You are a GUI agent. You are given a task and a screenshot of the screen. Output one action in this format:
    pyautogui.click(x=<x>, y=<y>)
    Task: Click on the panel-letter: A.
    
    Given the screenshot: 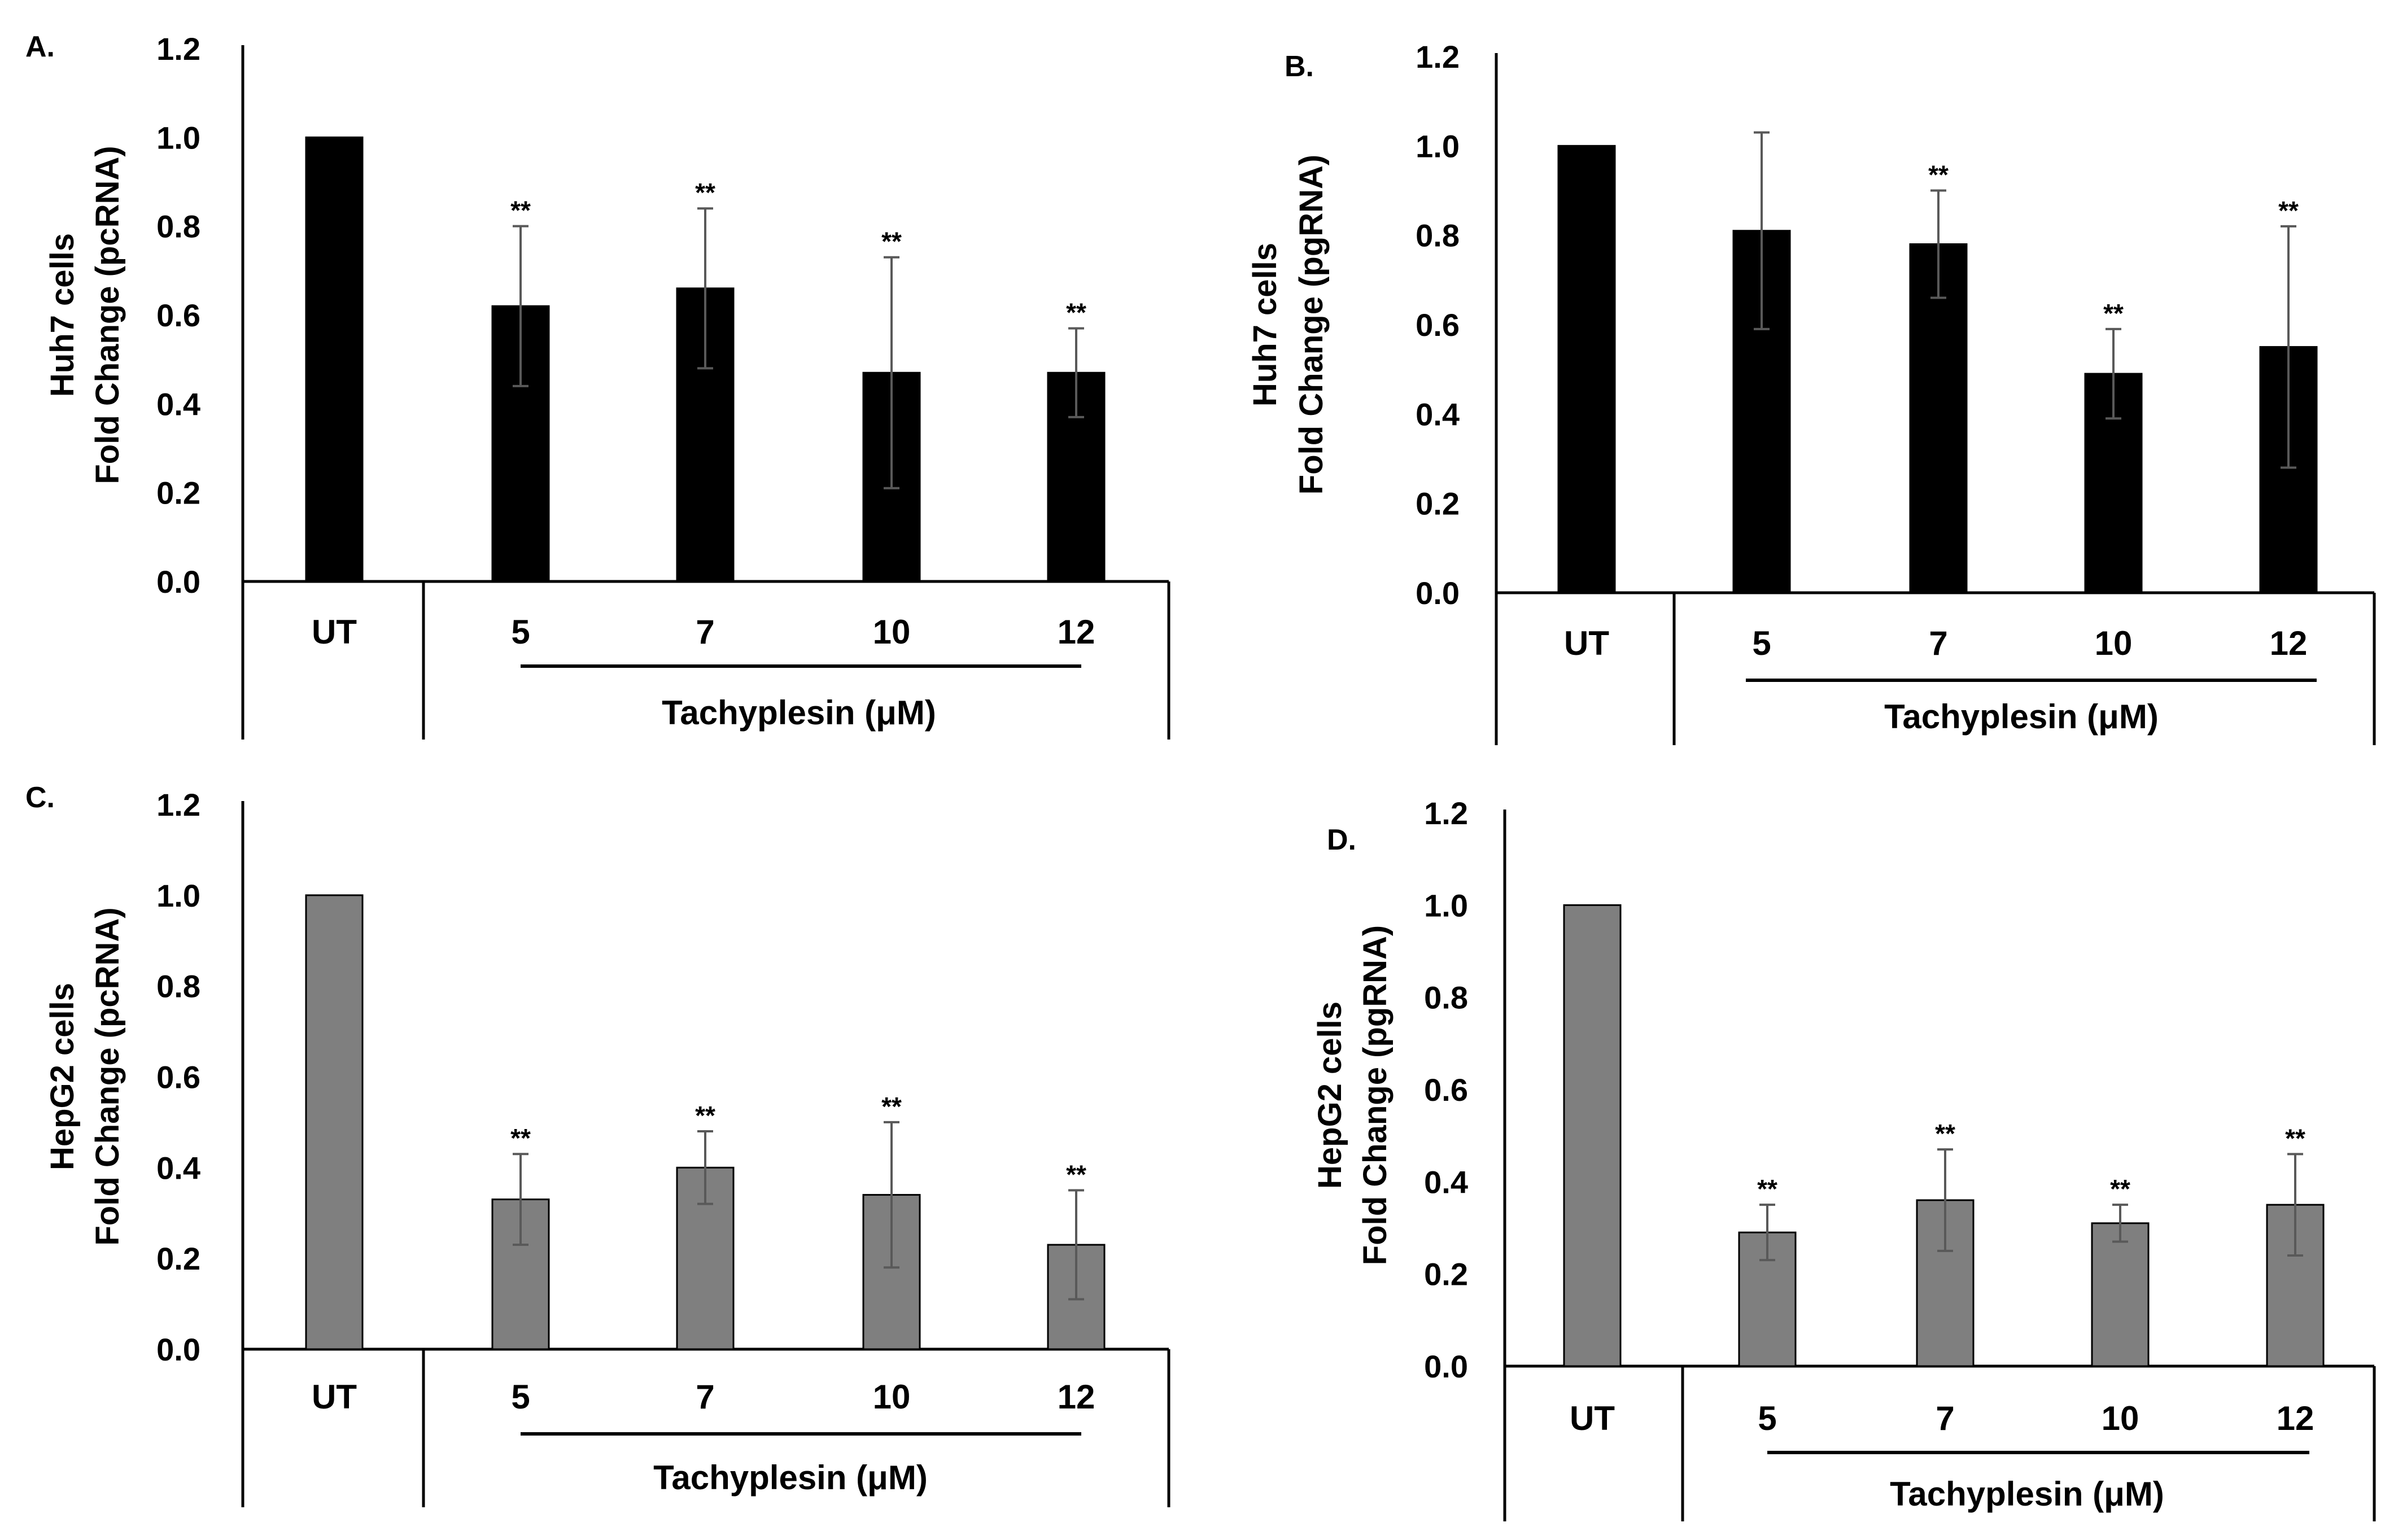 What is the action you would take?
    pyautogui.click(x=40, y=46)
    